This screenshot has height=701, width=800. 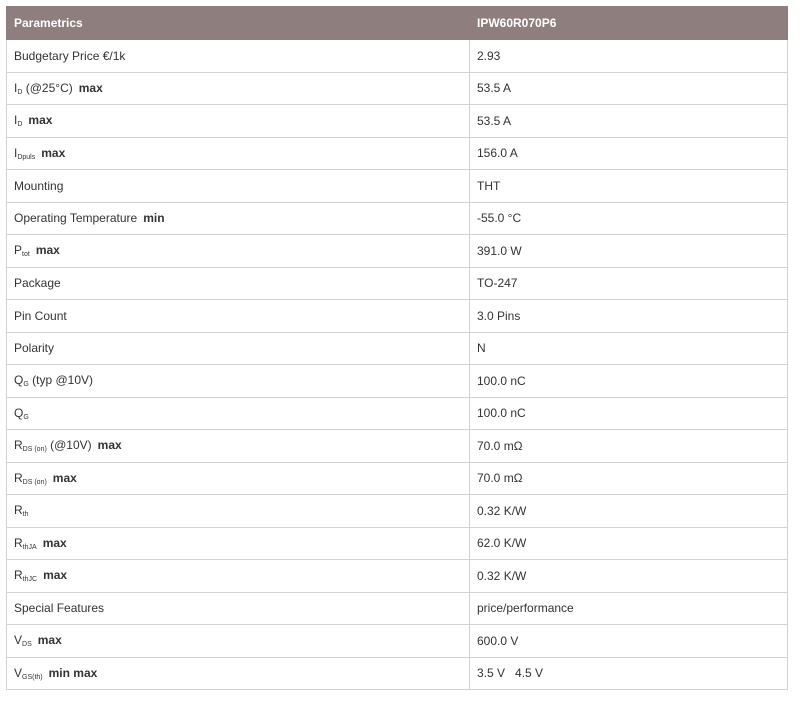 What do you see at coordinates (26, 255) in the screenshot?
I see `parameter-subscript: tot` at bounding box center [26, 255].